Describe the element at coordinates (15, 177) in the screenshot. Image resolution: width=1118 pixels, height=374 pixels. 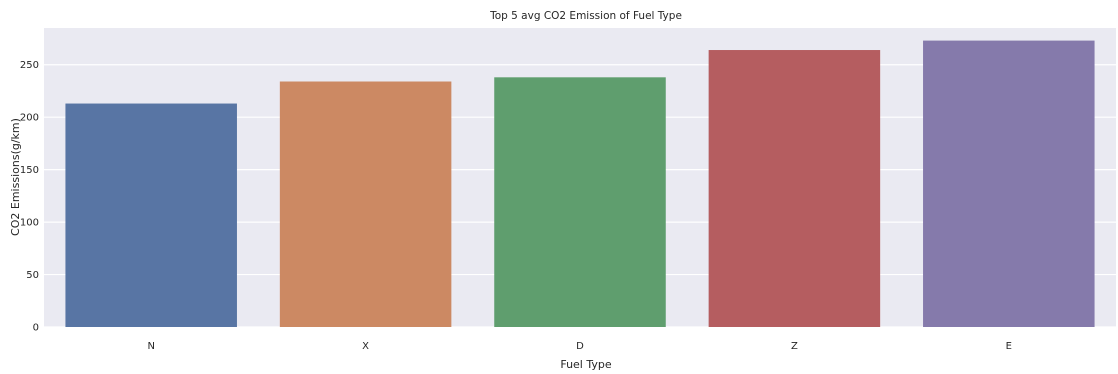
I see `y-axis-label: CO2 Emissions(g/km)` at that location.